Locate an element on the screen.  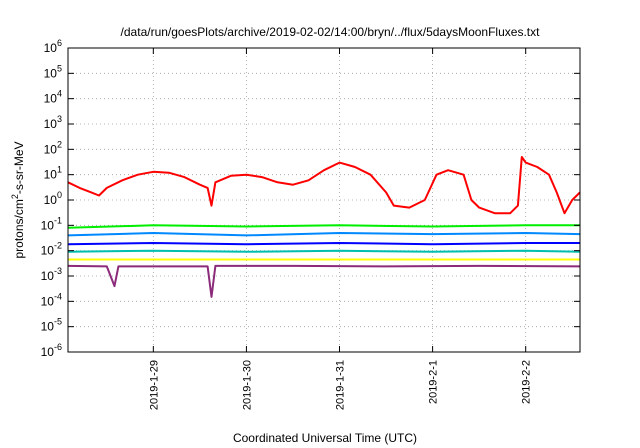
x-tick-label: 2019-2-2 is located at coordinates (527, 382).